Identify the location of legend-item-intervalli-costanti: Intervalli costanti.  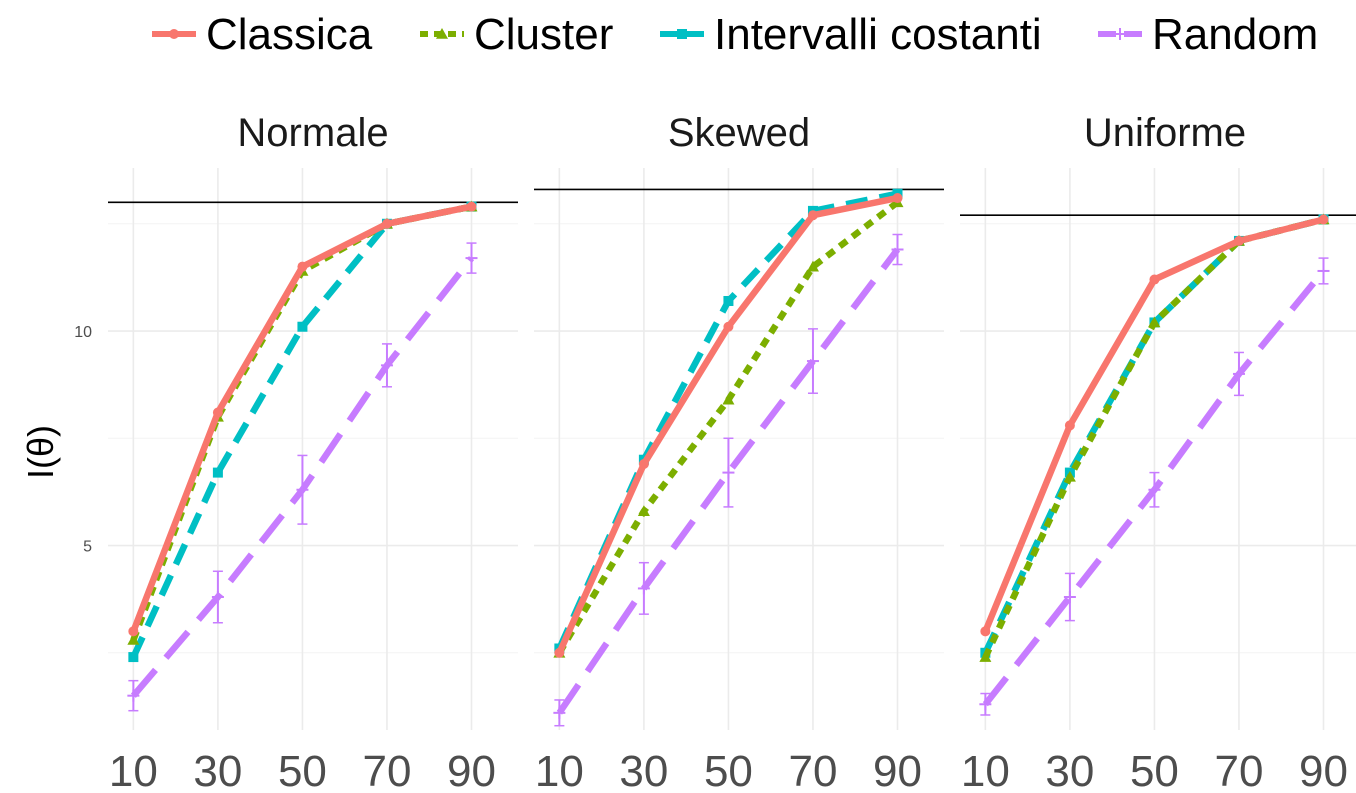
(851, 34).